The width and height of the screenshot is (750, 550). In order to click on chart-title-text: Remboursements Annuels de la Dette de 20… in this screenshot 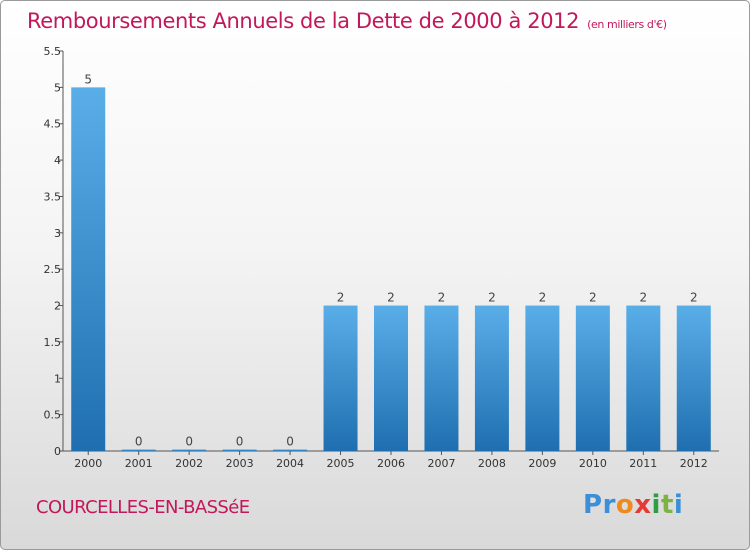, I will do `click(303, 21)`.